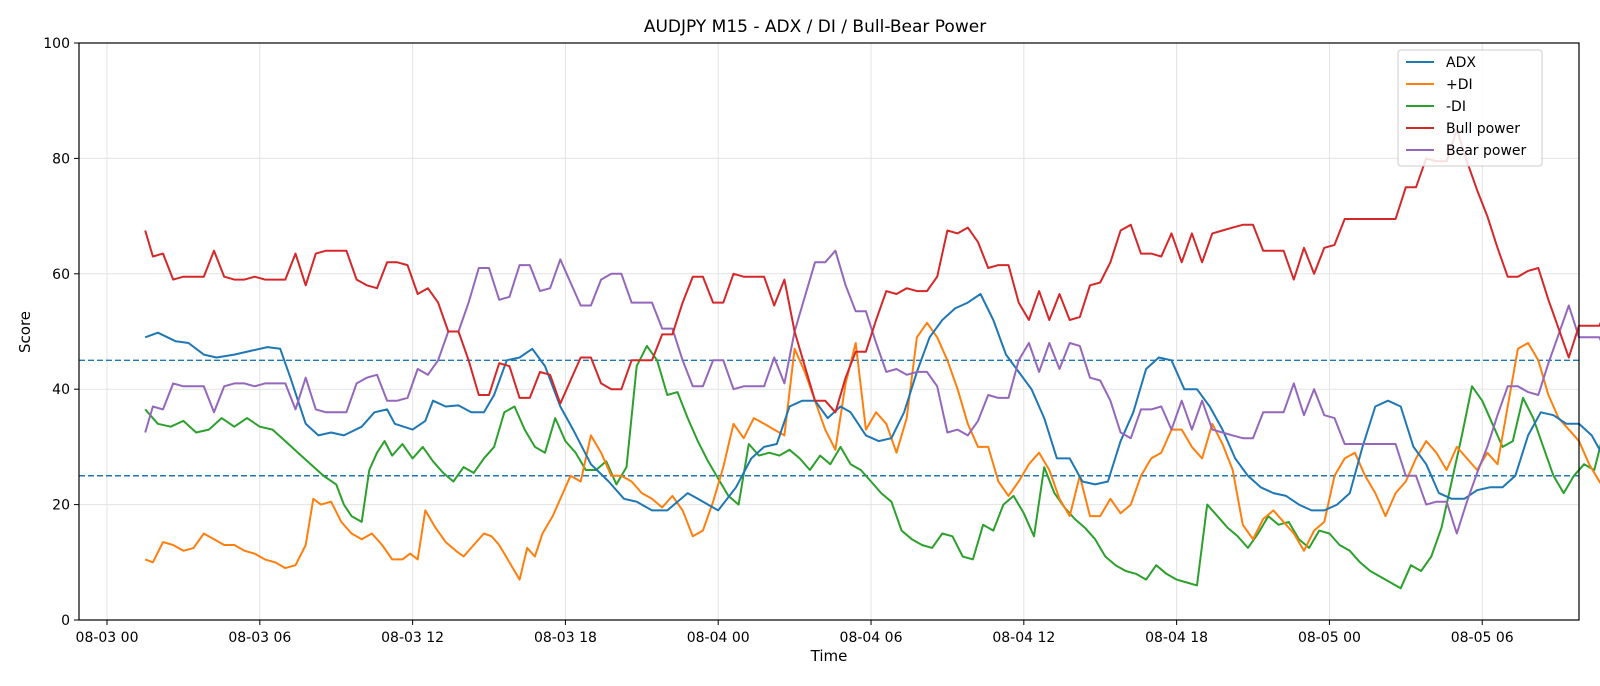 The height and width of the screenshot is (686, 1600). What do you see at coordinates (1461, 63) in the screenshot?
I see `legend-label: ADX` at bounding box center [1461, 63].